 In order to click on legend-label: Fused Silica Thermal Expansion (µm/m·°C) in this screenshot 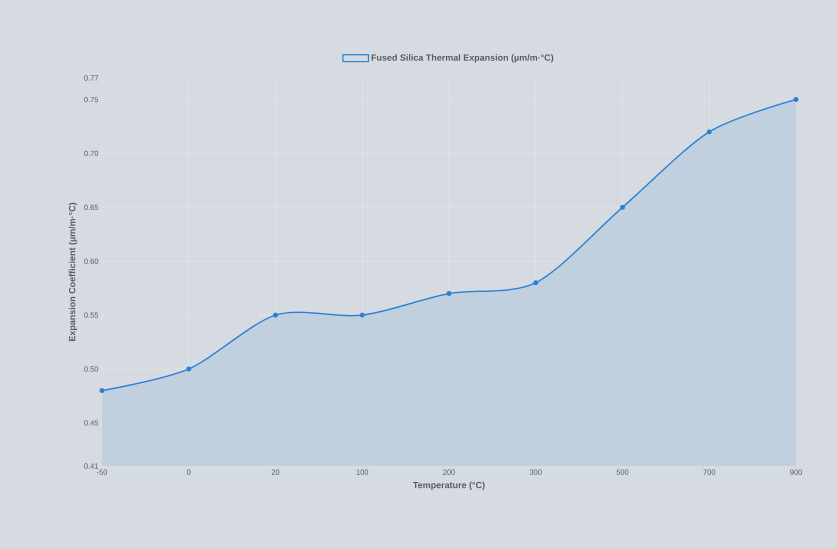, I will do `click(463, 58)`.